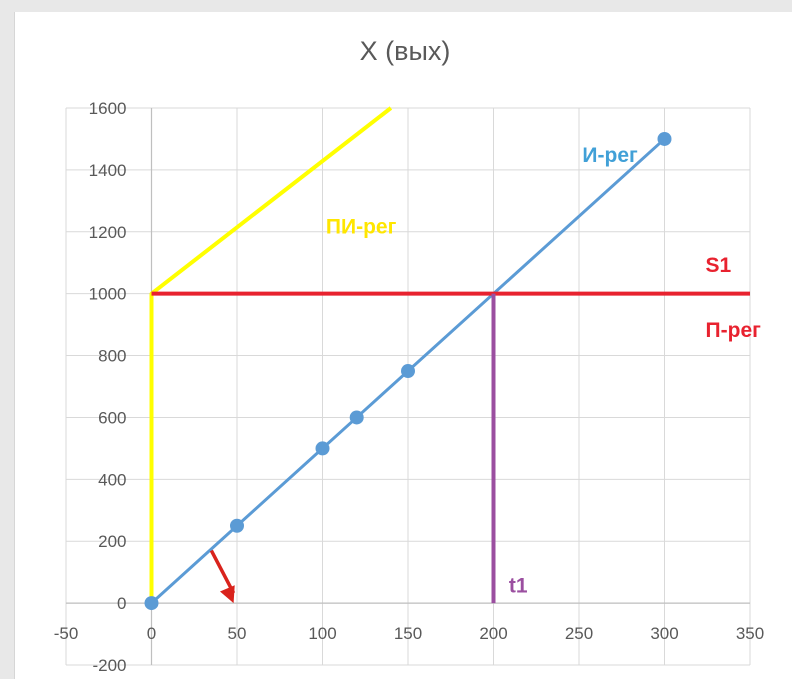 This screenshot has height=679, width=792. What do you see at coordinates (227, 594) in the screenshot?
I see `arrow-head` at bounding box center [227, 594].